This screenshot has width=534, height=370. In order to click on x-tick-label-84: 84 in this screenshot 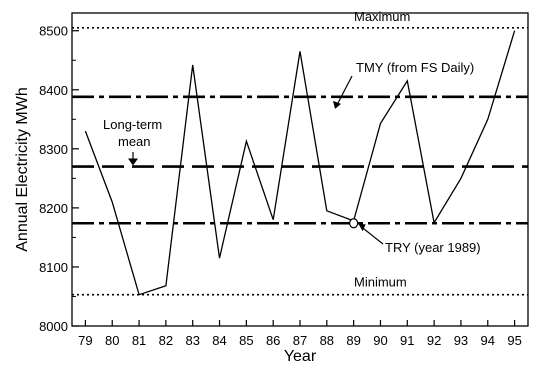, I will do `click(219, 340)`.